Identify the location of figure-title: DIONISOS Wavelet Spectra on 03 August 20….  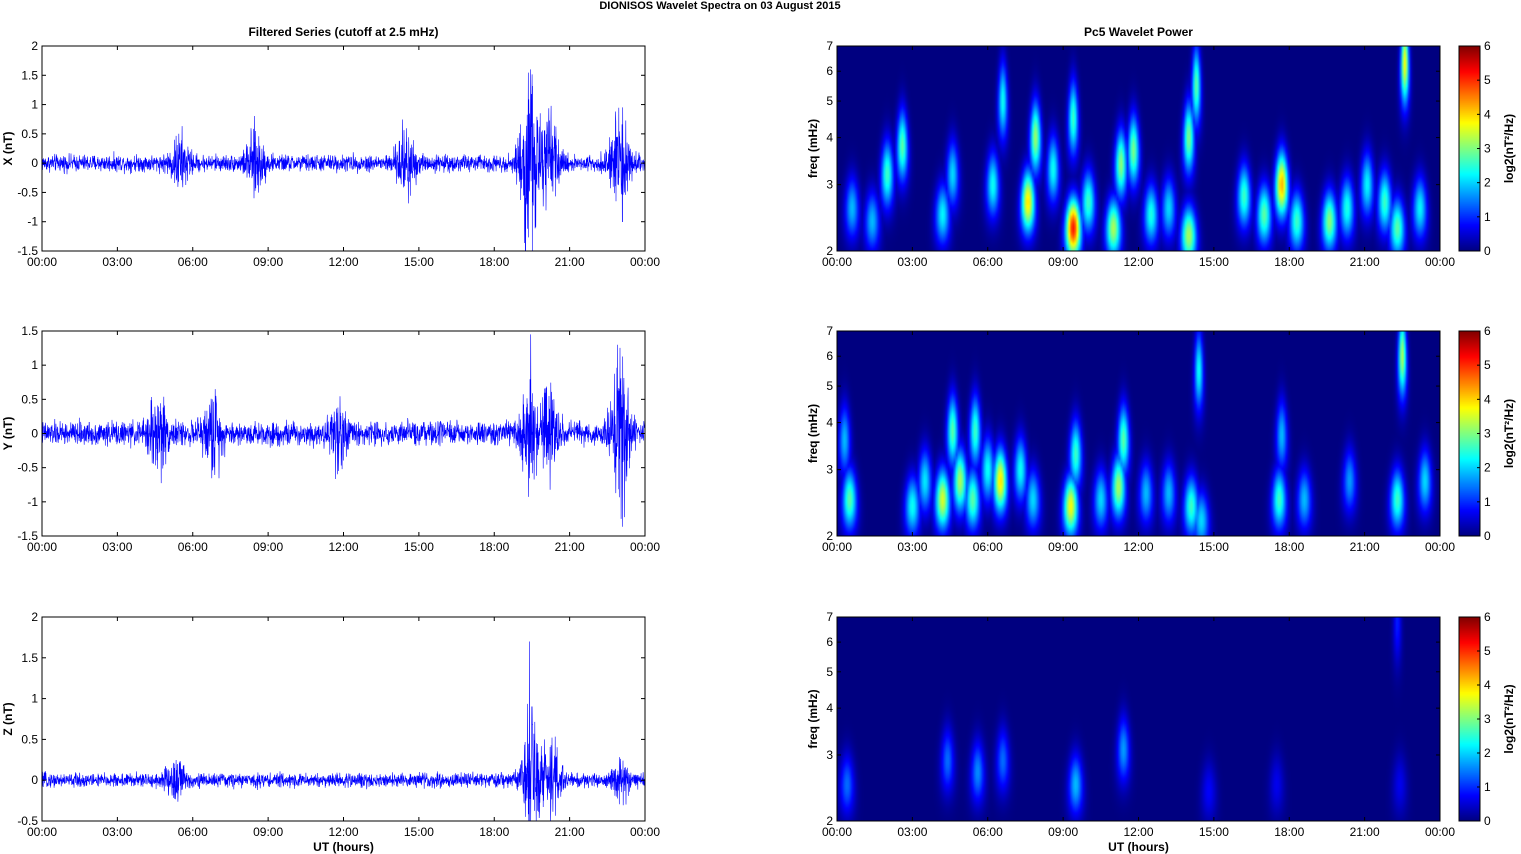
(719, 6).